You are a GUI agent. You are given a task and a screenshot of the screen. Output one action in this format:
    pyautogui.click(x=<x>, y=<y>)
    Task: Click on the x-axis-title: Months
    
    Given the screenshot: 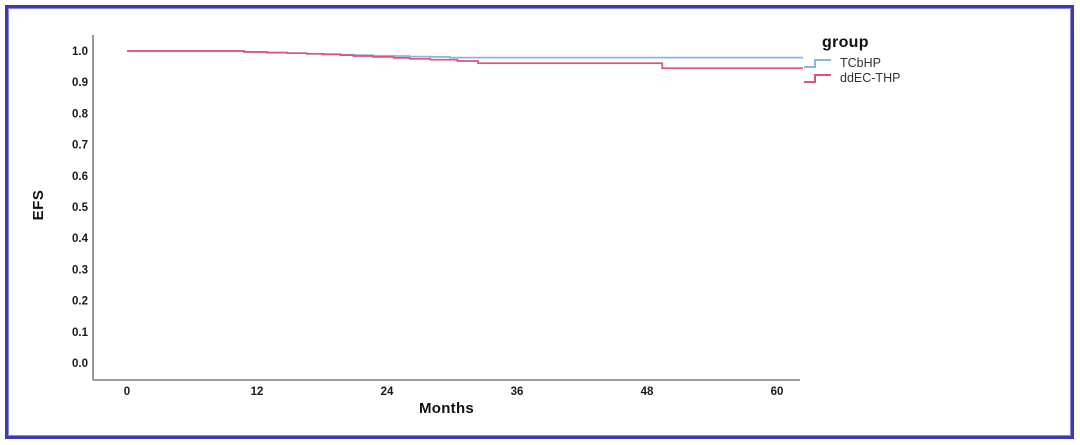 What is the action you would take?
    pyautogui.click(x=446, y=408)
    